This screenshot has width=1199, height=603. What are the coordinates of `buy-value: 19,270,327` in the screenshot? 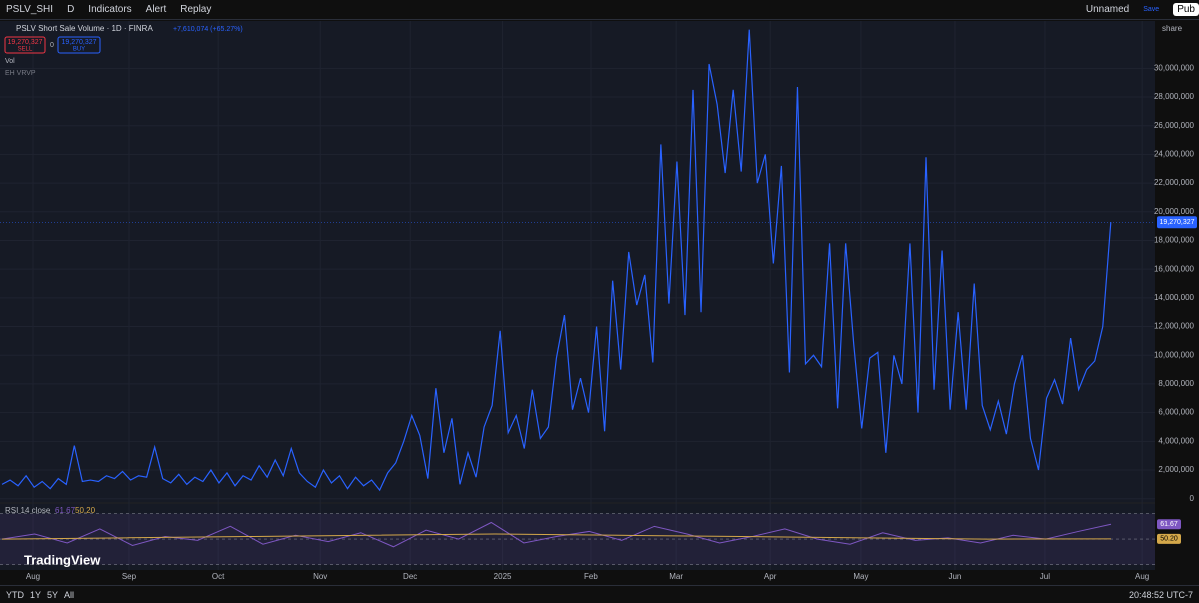 It's located at (78, 42).